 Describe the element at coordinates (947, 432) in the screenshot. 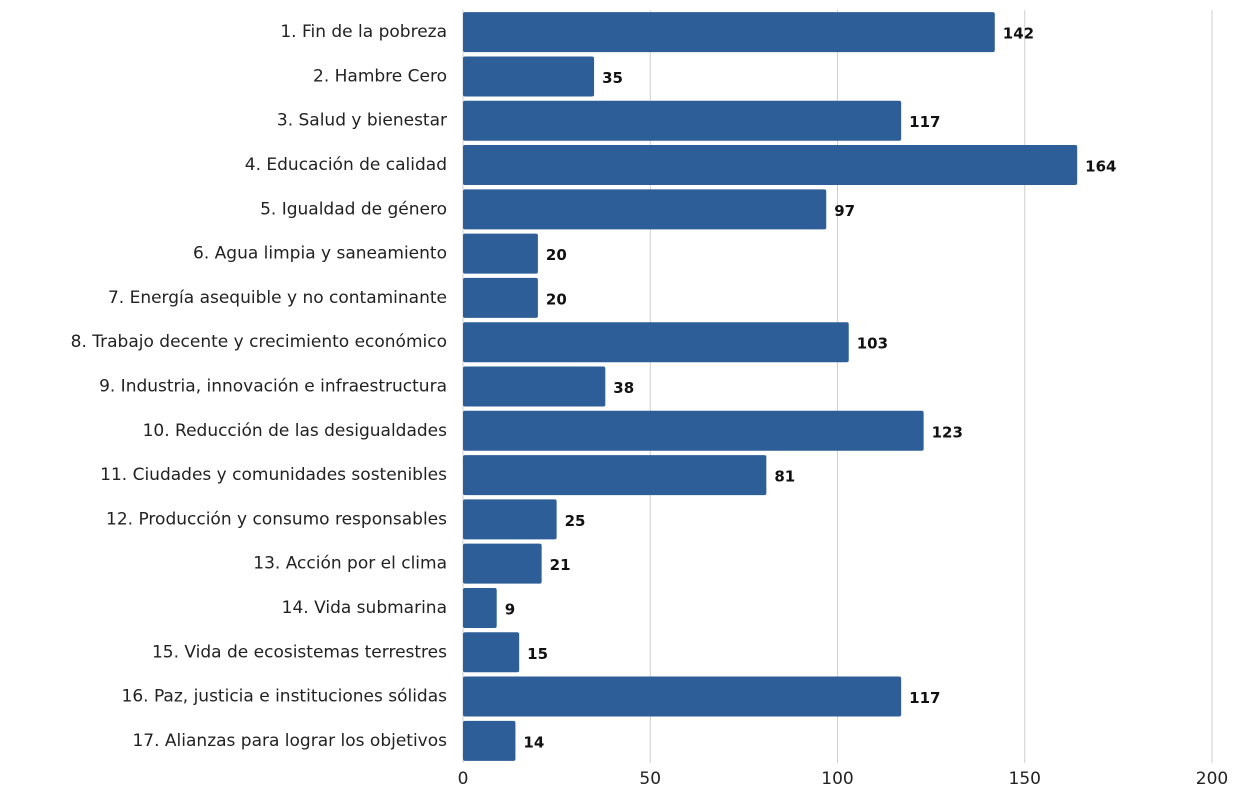

I see `value-label: 123` at that location.